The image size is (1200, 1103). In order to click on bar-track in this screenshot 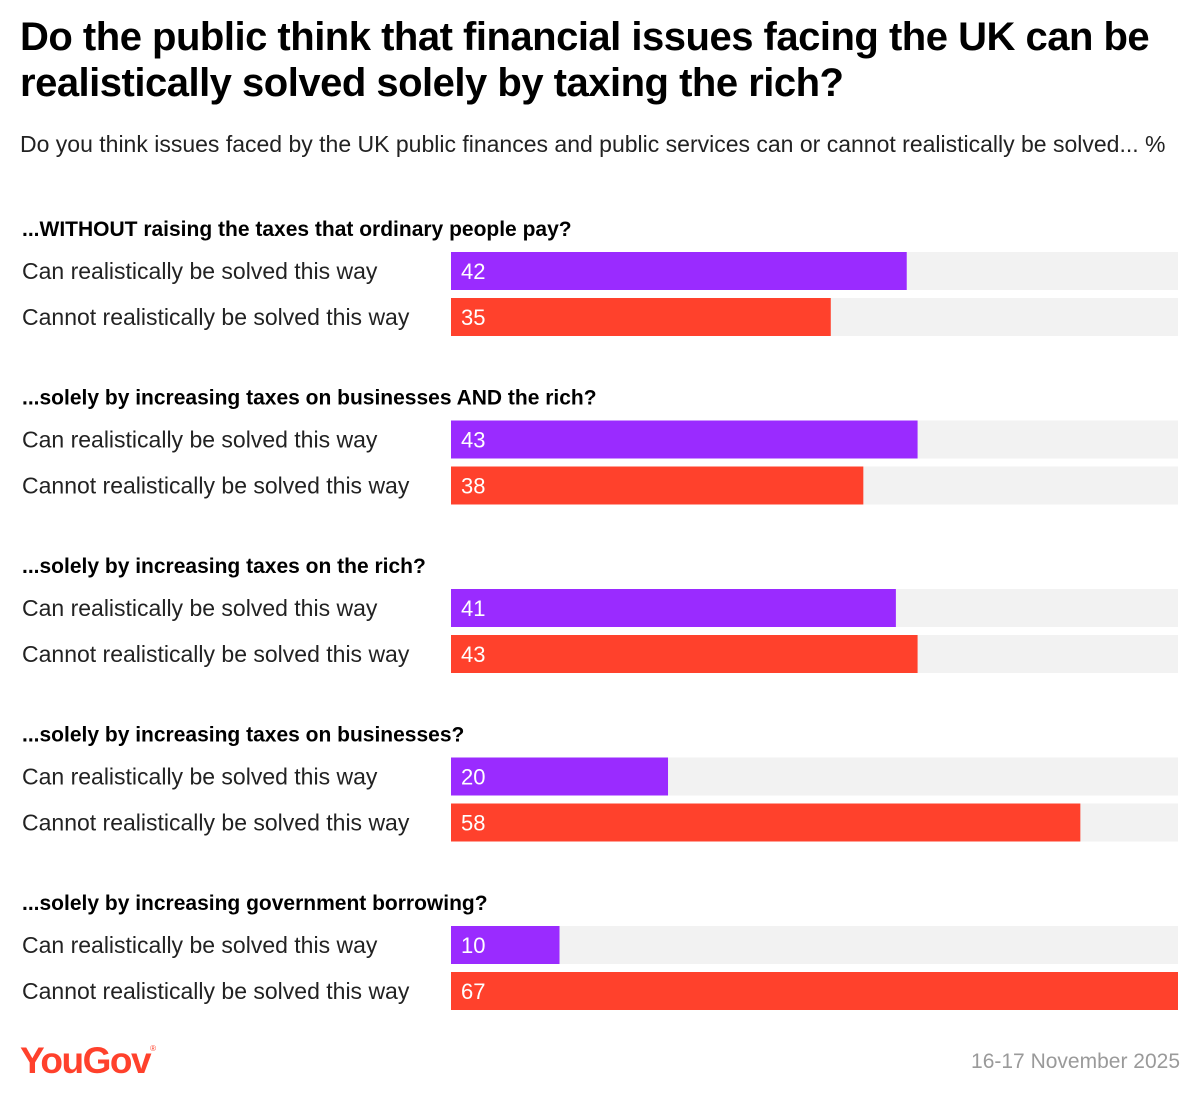, I will do `click(814, 945)`.